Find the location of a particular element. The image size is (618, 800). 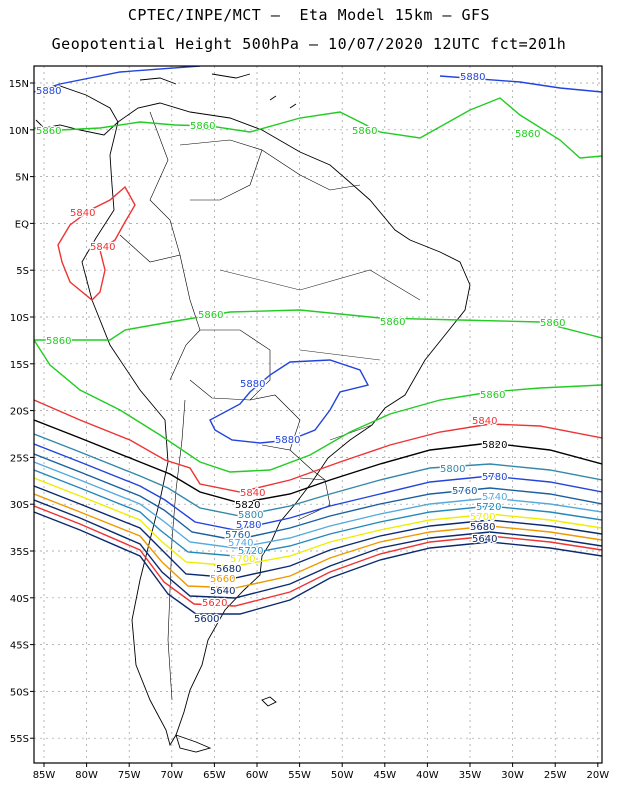

lat-label: 30S is located at coordinates (19, 505).